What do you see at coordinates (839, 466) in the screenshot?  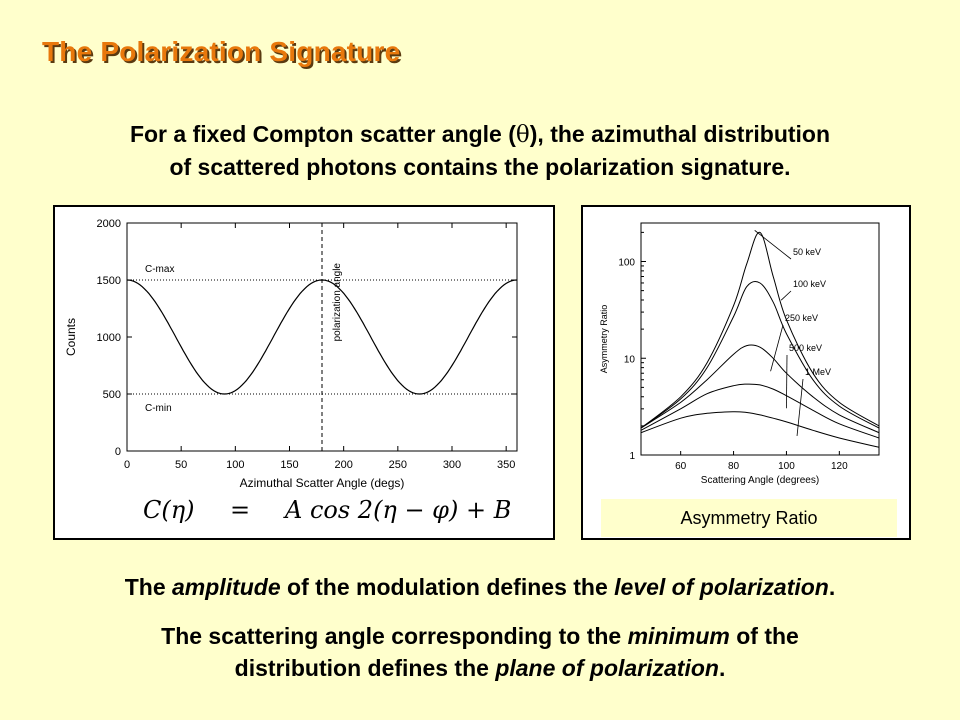 I see `x-tick-label: 120` at bounding box center [839, 466].